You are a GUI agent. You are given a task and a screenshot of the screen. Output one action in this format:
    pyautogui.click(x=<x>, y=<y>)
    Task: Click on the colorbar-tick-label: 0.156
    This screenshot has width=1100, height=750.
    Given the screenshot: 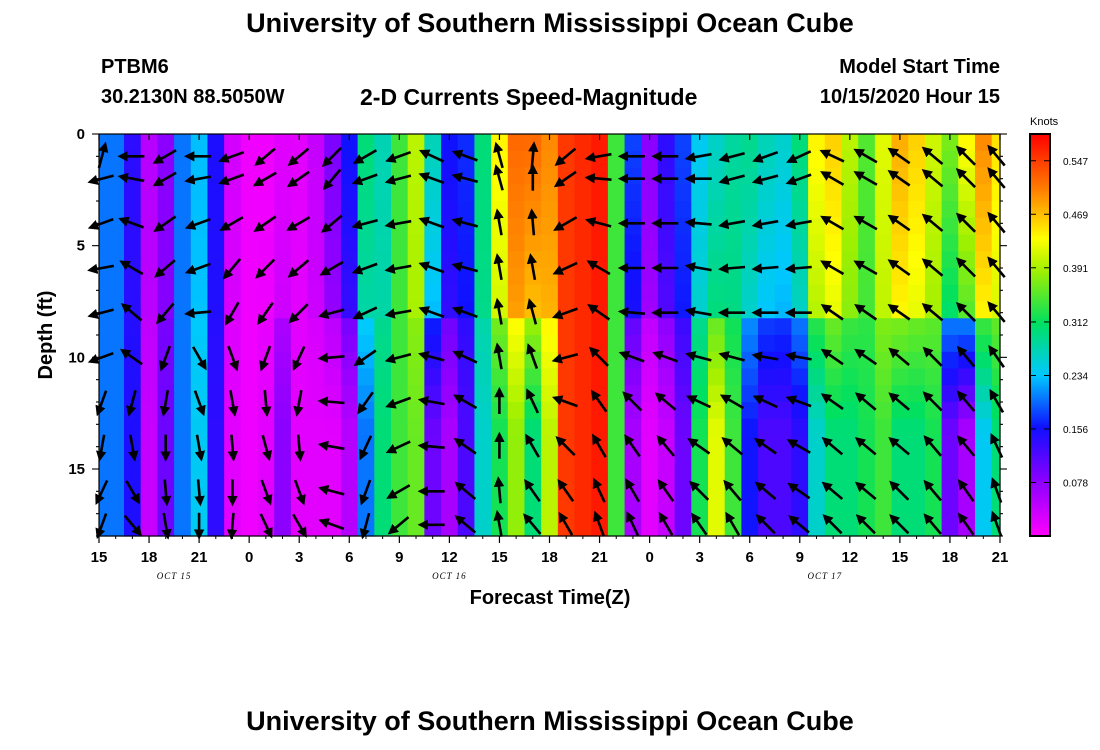 What is the action you would take?
    pyautogui.click(x=1075, y=430)
    